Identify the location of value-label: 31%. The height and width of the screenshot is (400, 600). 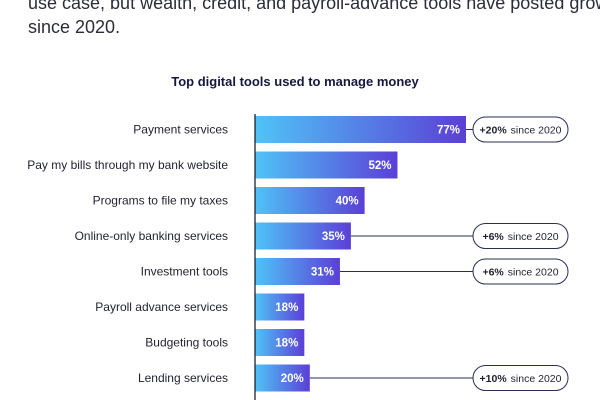
(322, 273).